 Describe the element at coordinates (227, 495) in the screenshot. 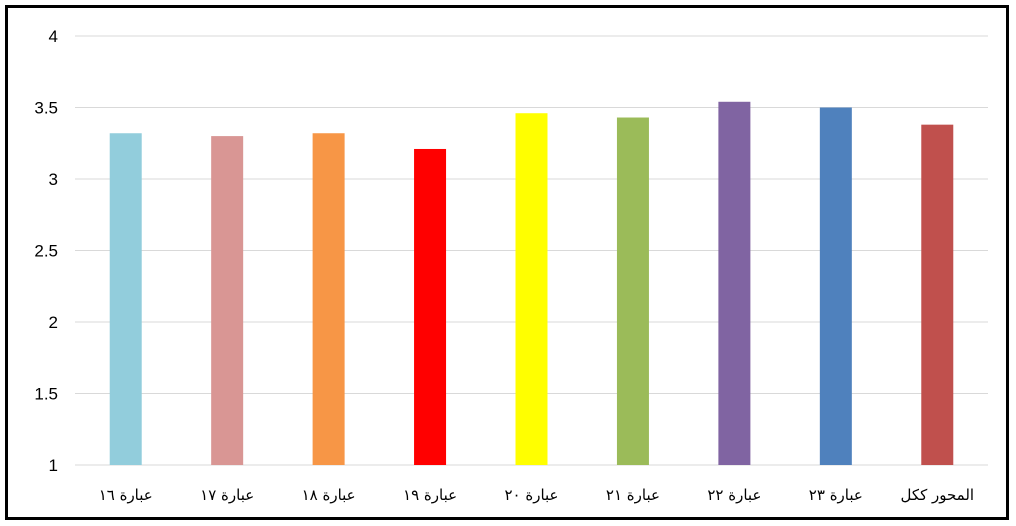

I see `x-category-label: عبارة ١٧` at that location.